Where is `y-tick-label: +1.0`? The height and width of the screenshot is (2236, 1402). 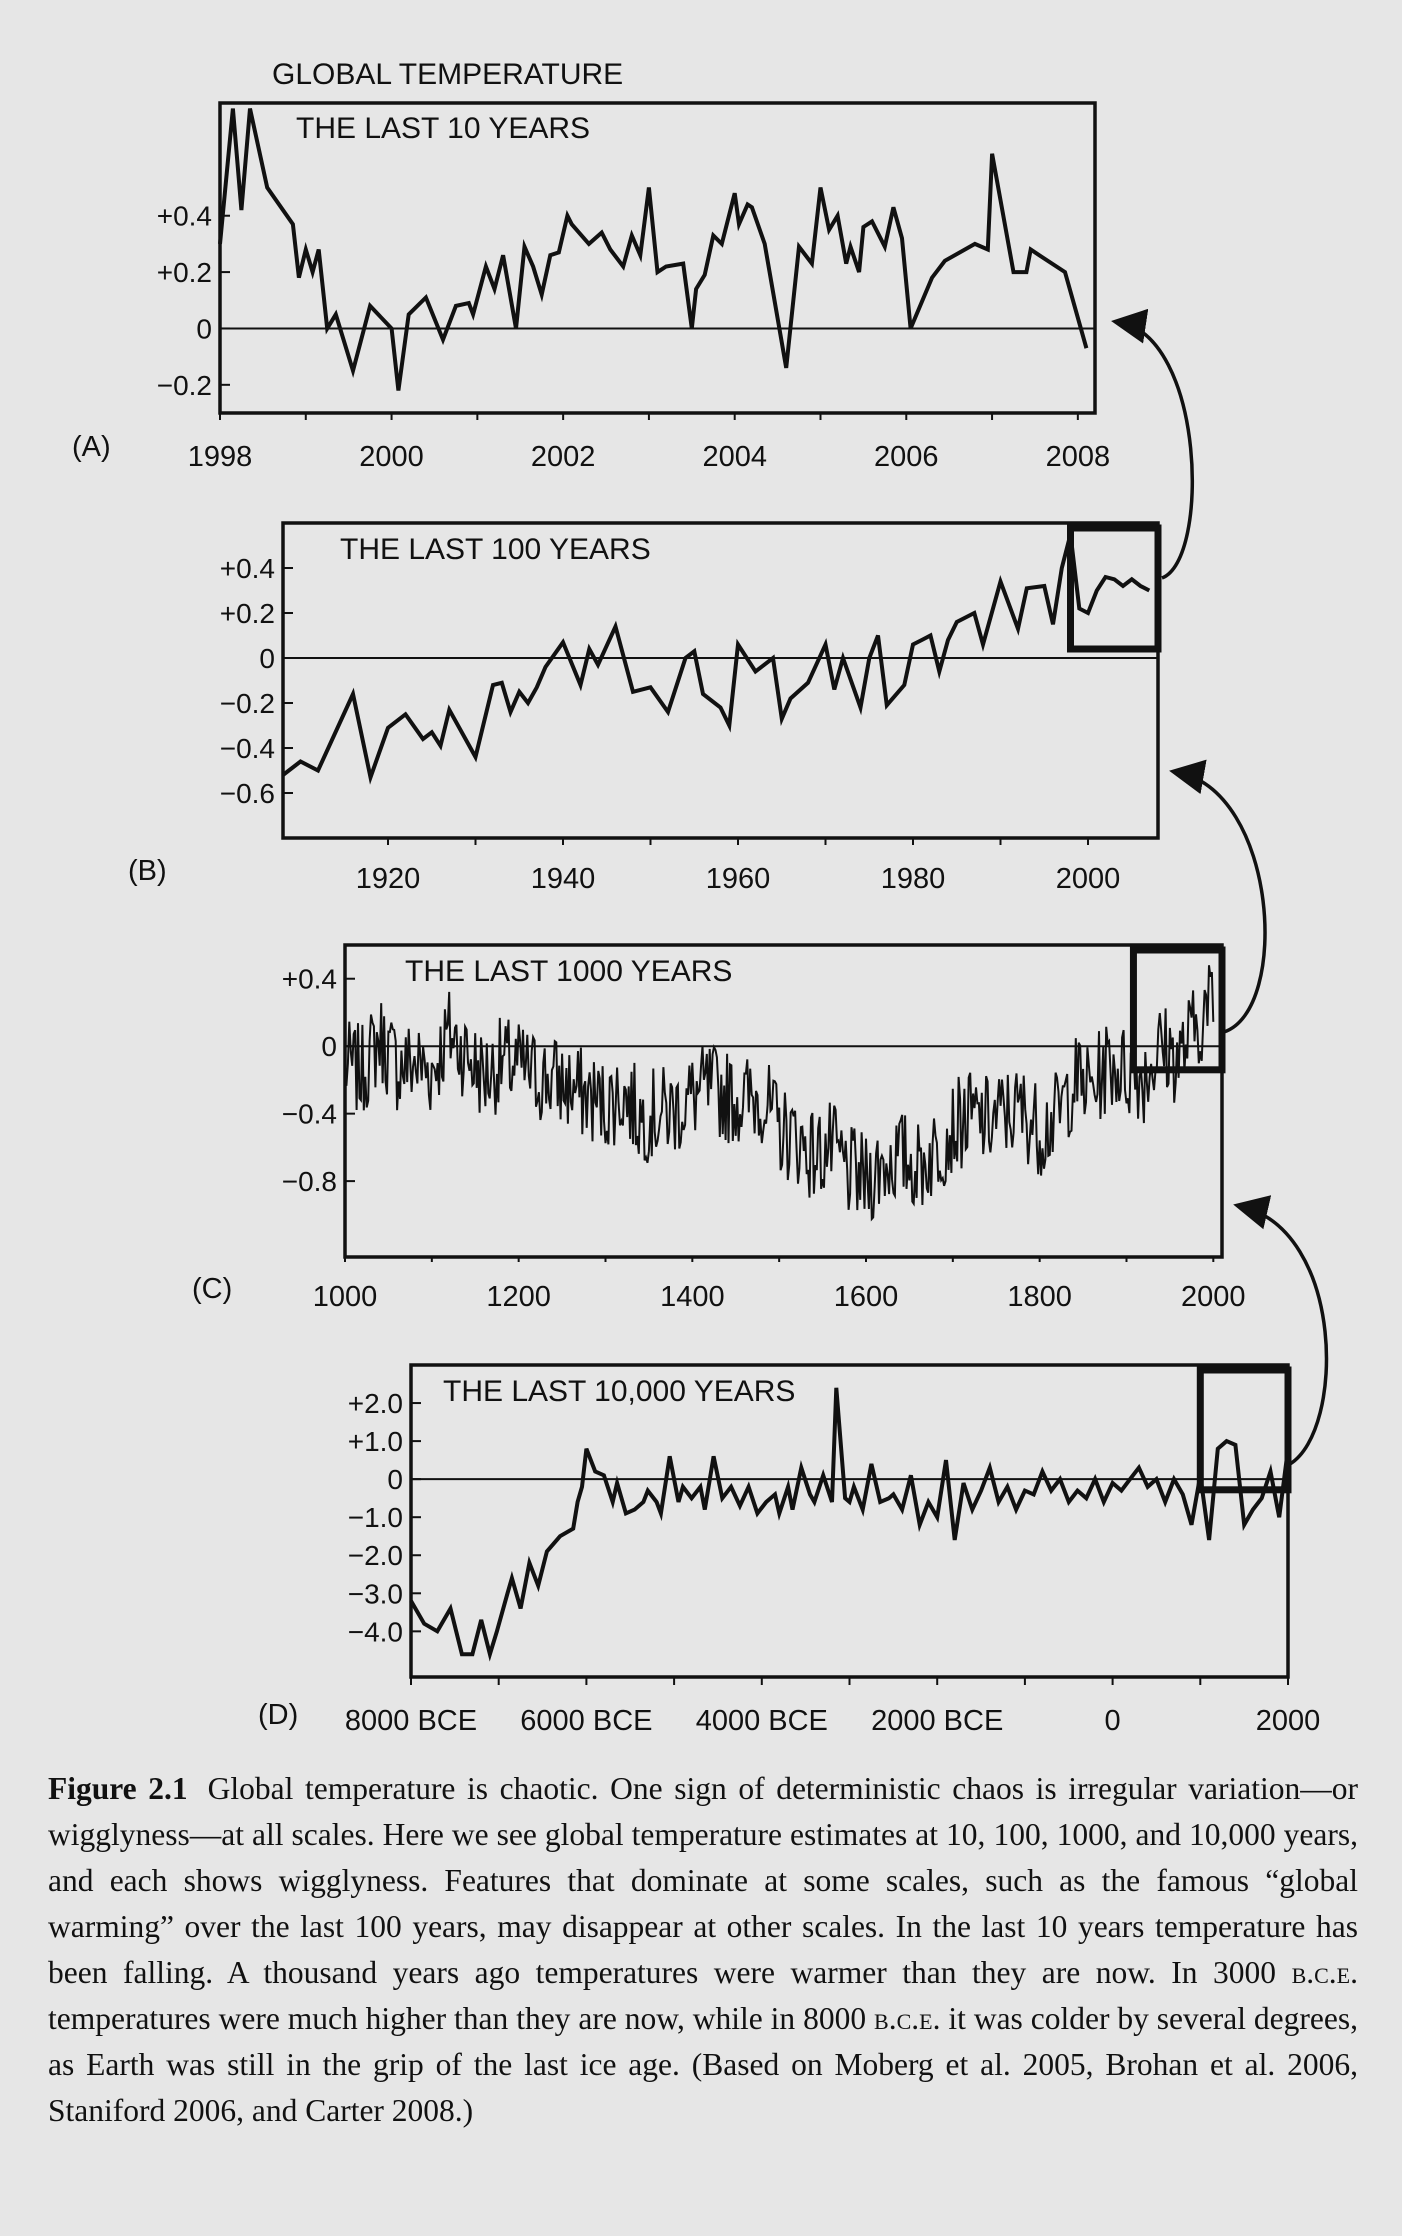 y-tick-label: +1.0 is located at coordinates (375, 1441).